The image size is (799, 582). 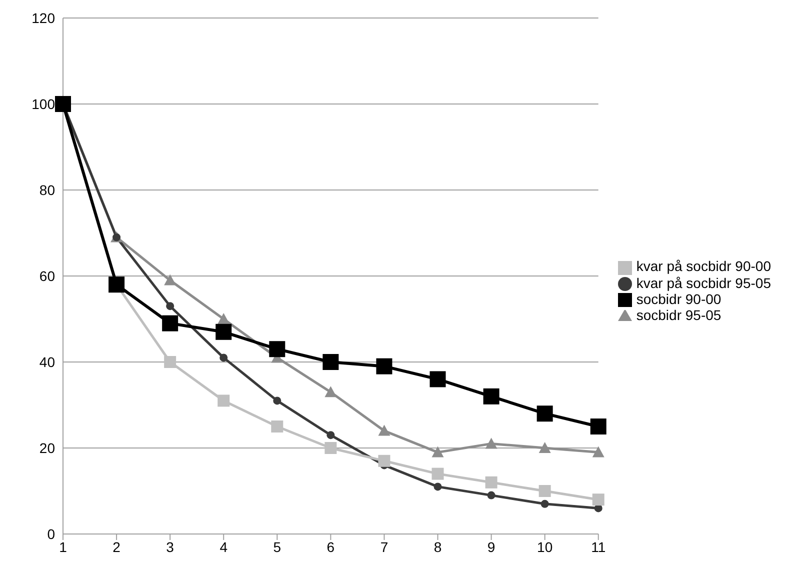 I want to click on x-tick-label: 10, so click(x=545, y=546).